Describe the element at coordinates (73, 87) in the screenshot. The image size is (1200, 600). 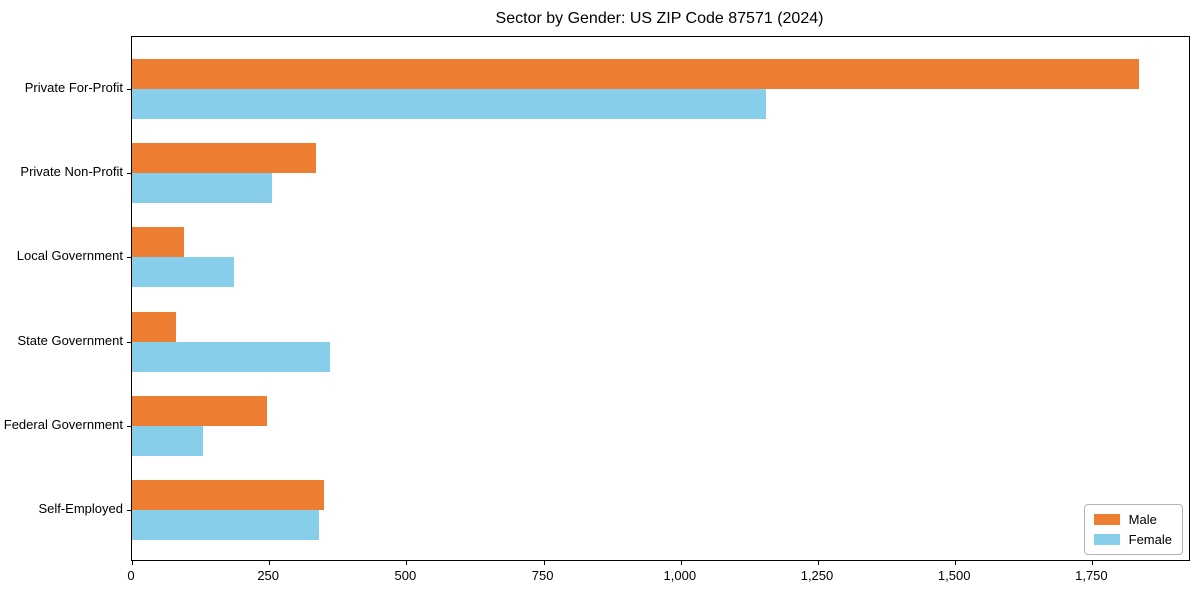
I see `y-axis-label: Private For-Profit` at that location.